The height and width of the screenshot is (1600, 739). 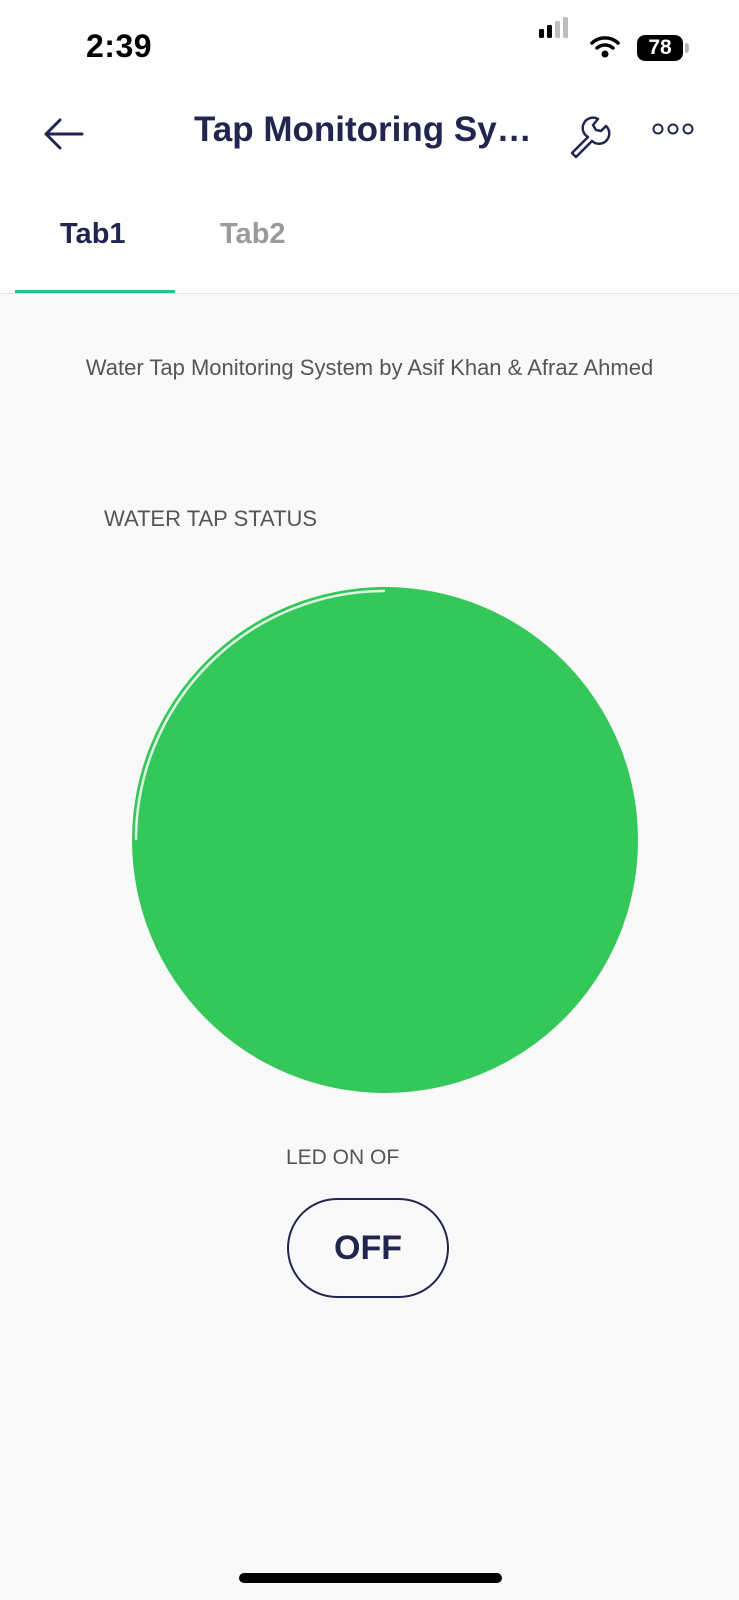 What do you see at coordinates (95, 292) in the screenshot?
I see `active-tab-indicator` at bounding box center [95, 292].